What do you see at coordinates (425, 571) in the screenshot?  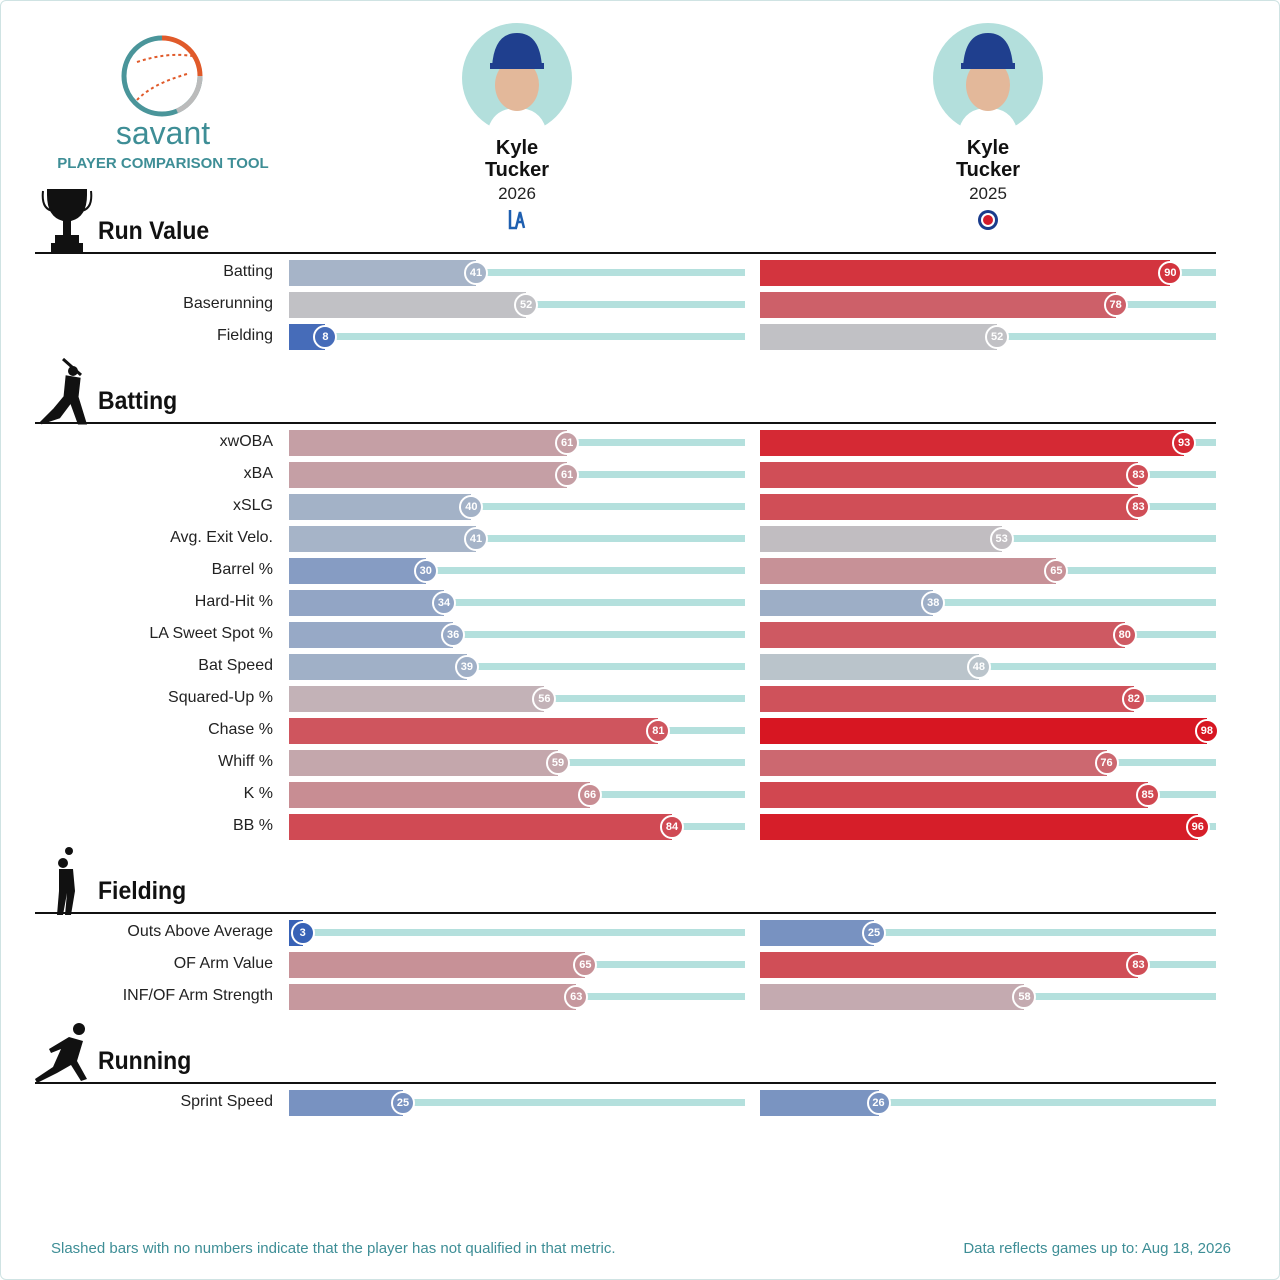 I see `percentile-dot: 30` at bounding box center [425, 571].